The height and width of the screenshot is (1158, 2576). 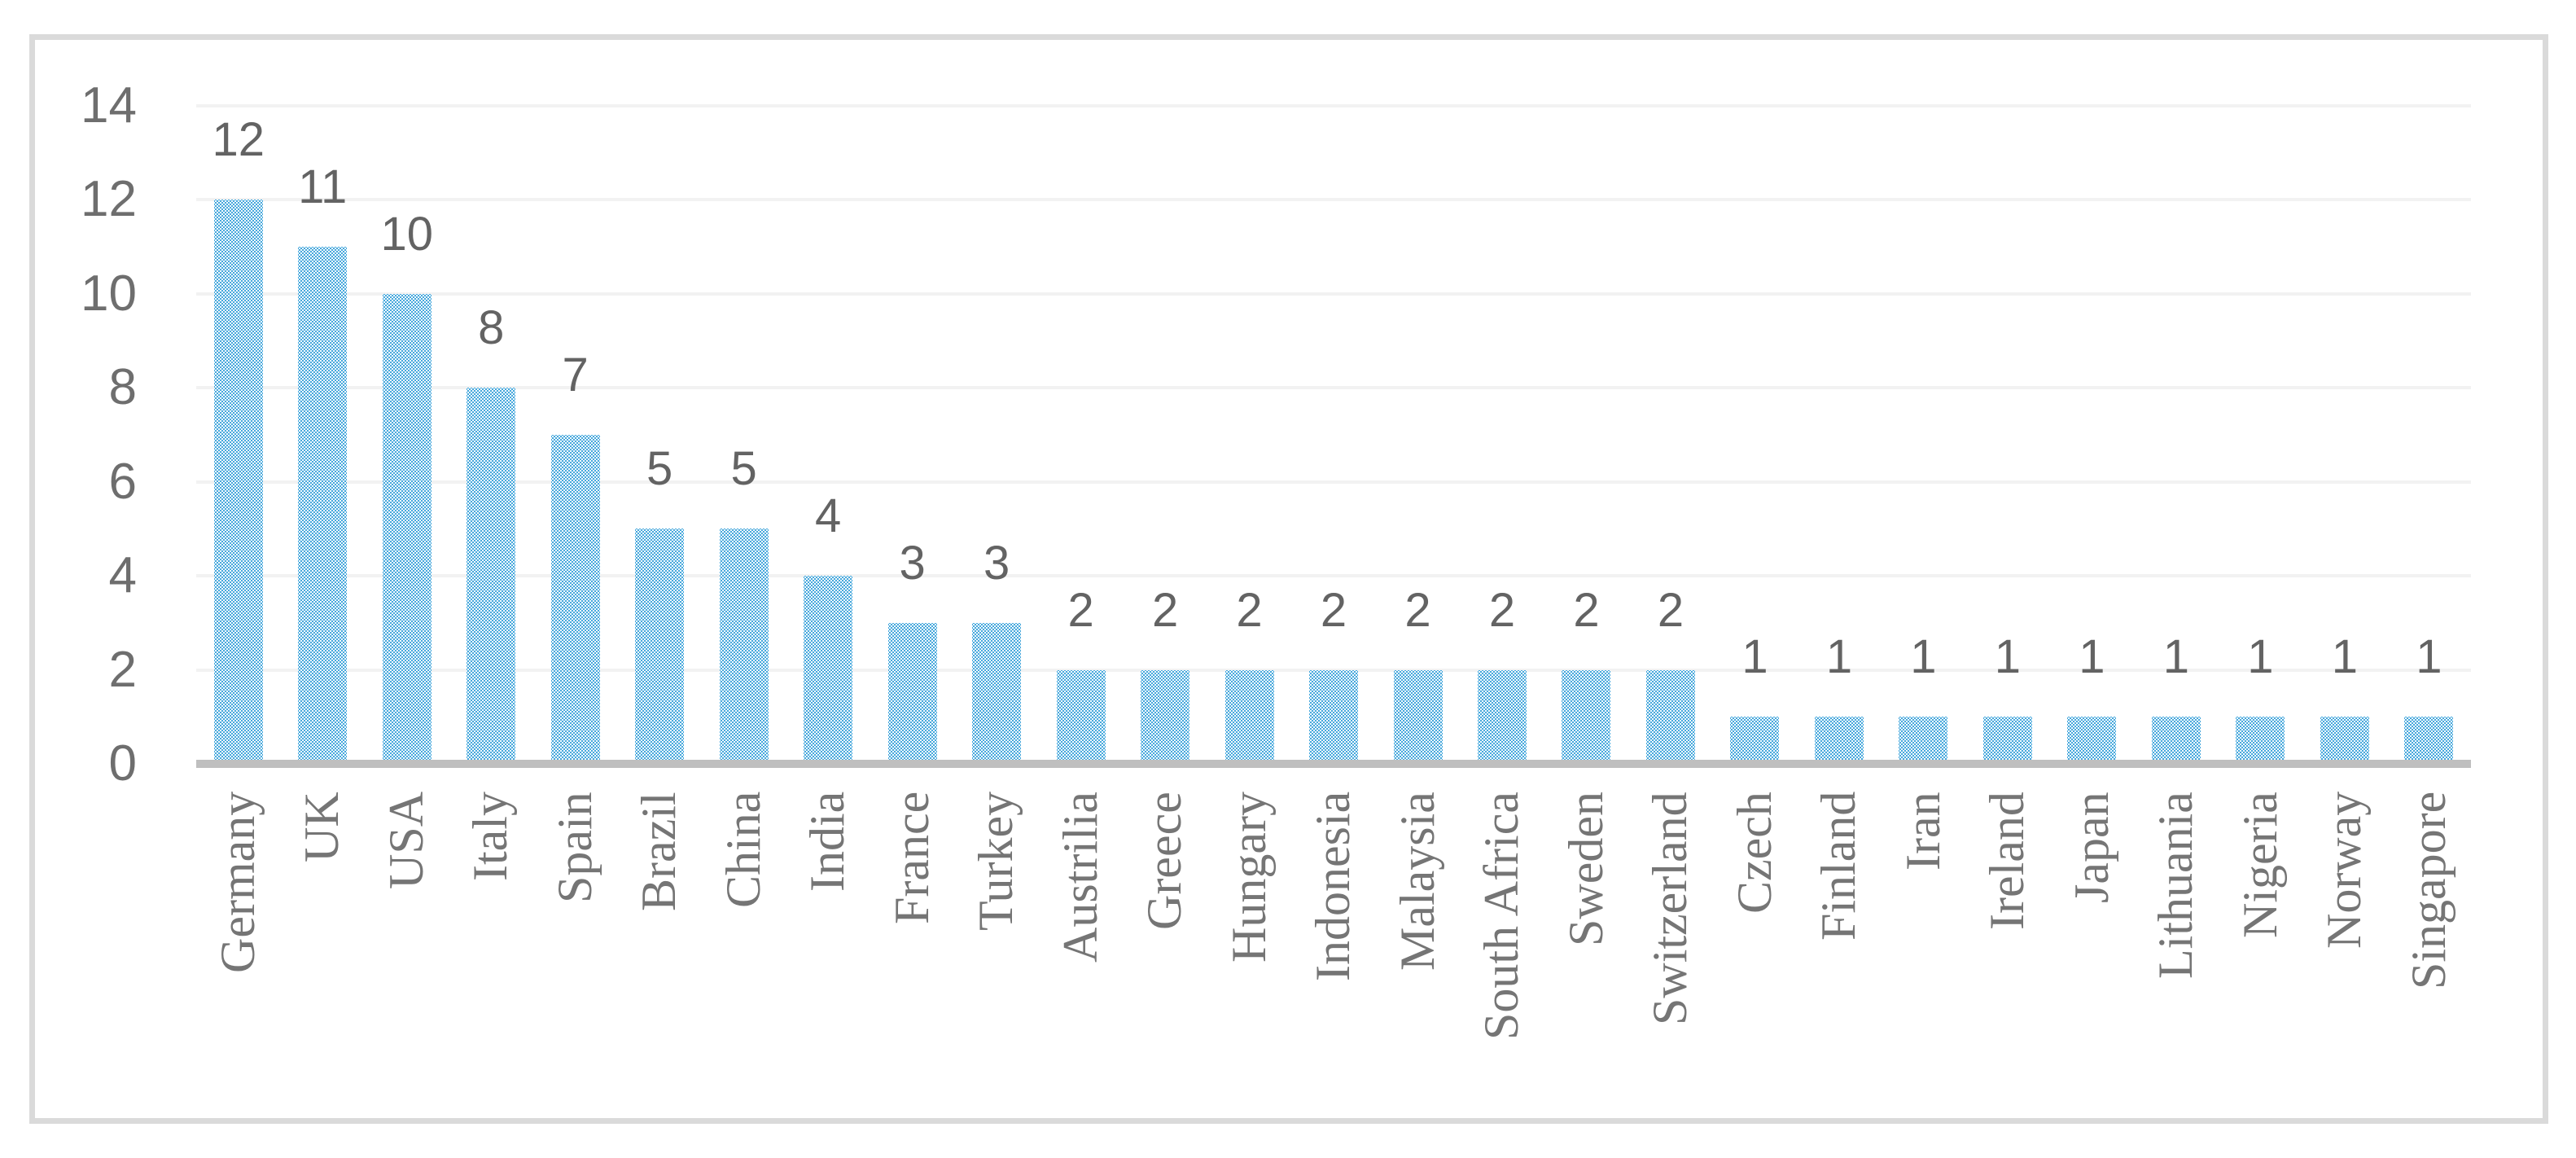 I want to click on bar-slot: 10, so click(x=407, y=435).